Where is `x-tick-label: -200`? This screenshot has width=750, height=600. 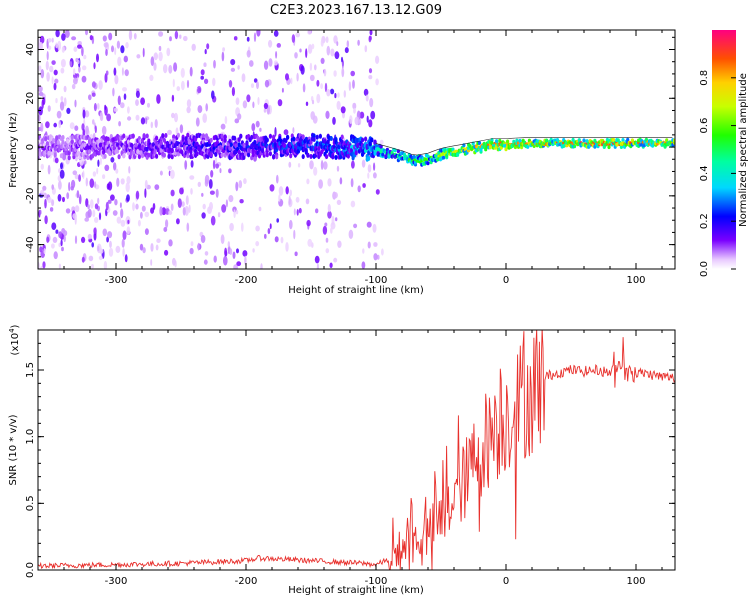 x-tick-label: -200 is located at coordinates (246, 280).